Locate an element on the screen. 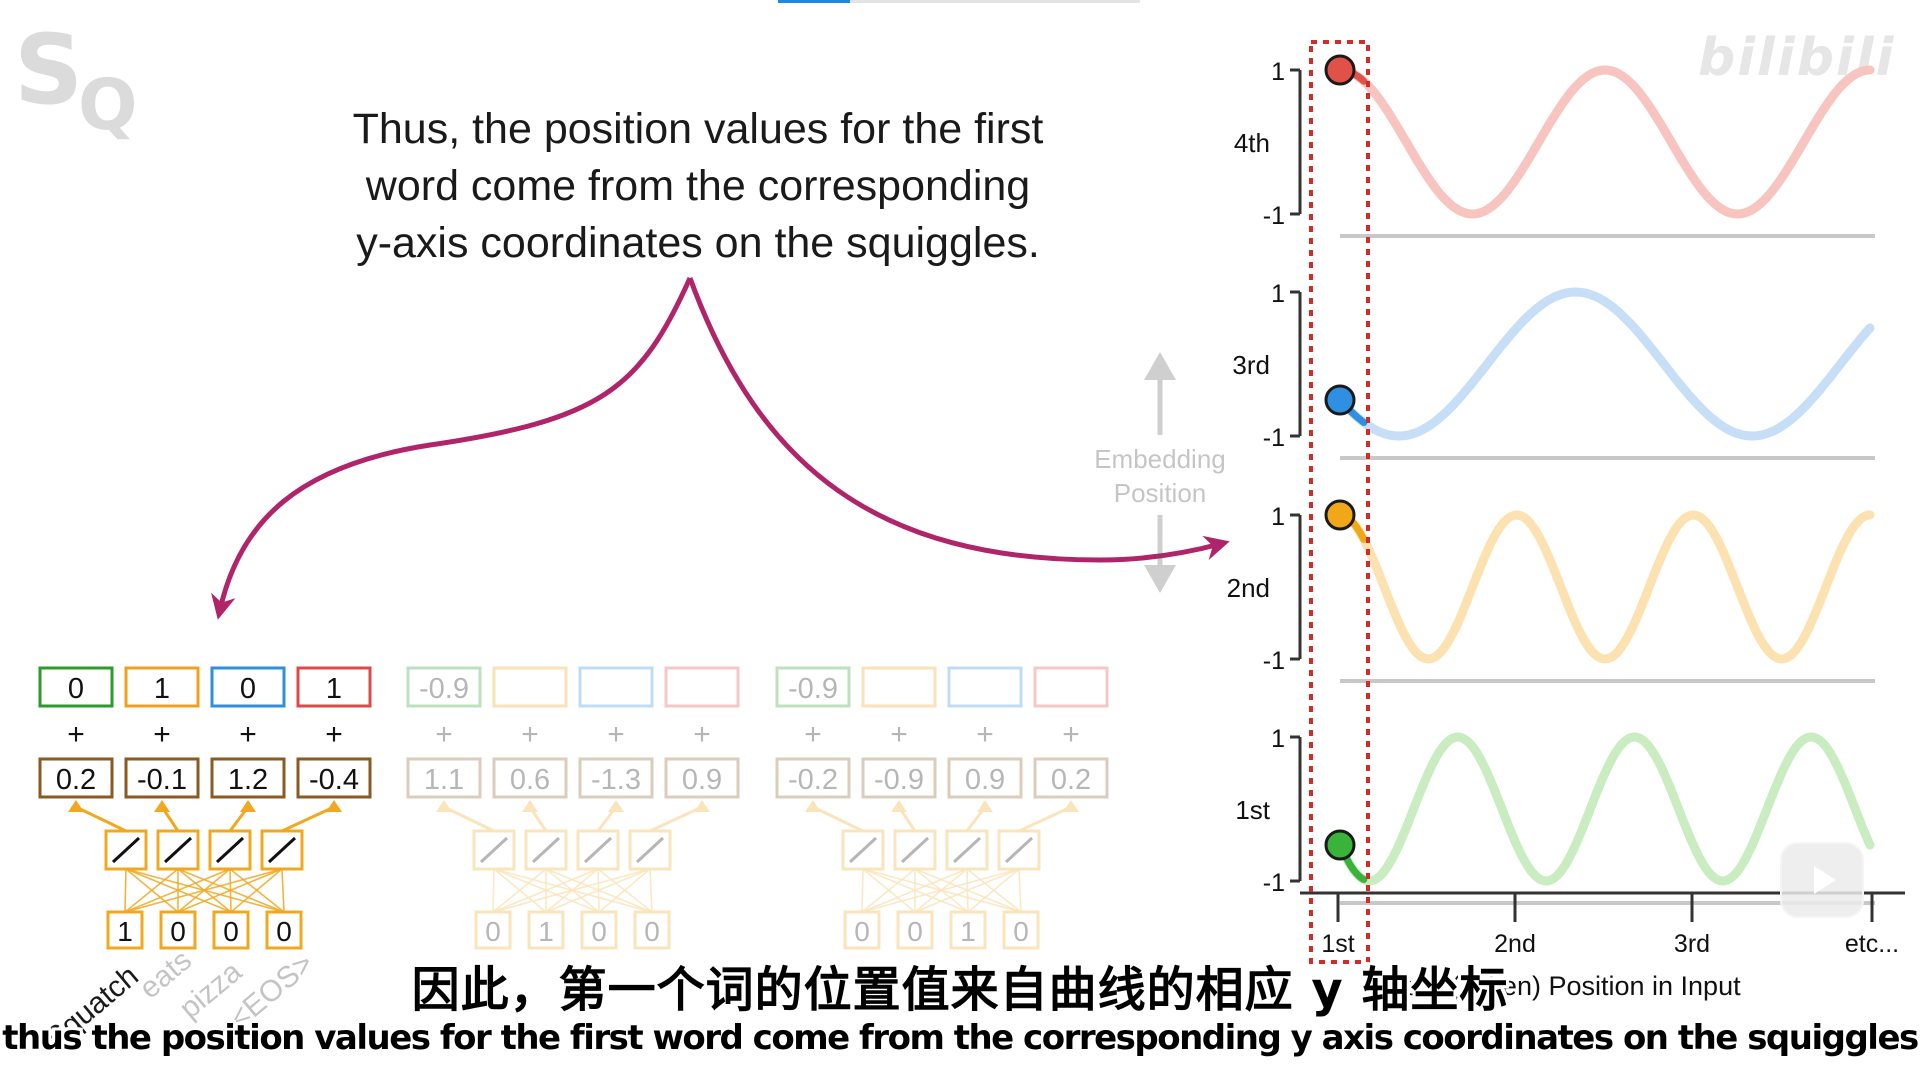 Image resolution: width=1920 pixels, height=1080 pixels. word-column-2: -0.9 +1.1 +0.6 + -1.3 +0.9 0 1 0 0 is located at coordinates (573, 808).